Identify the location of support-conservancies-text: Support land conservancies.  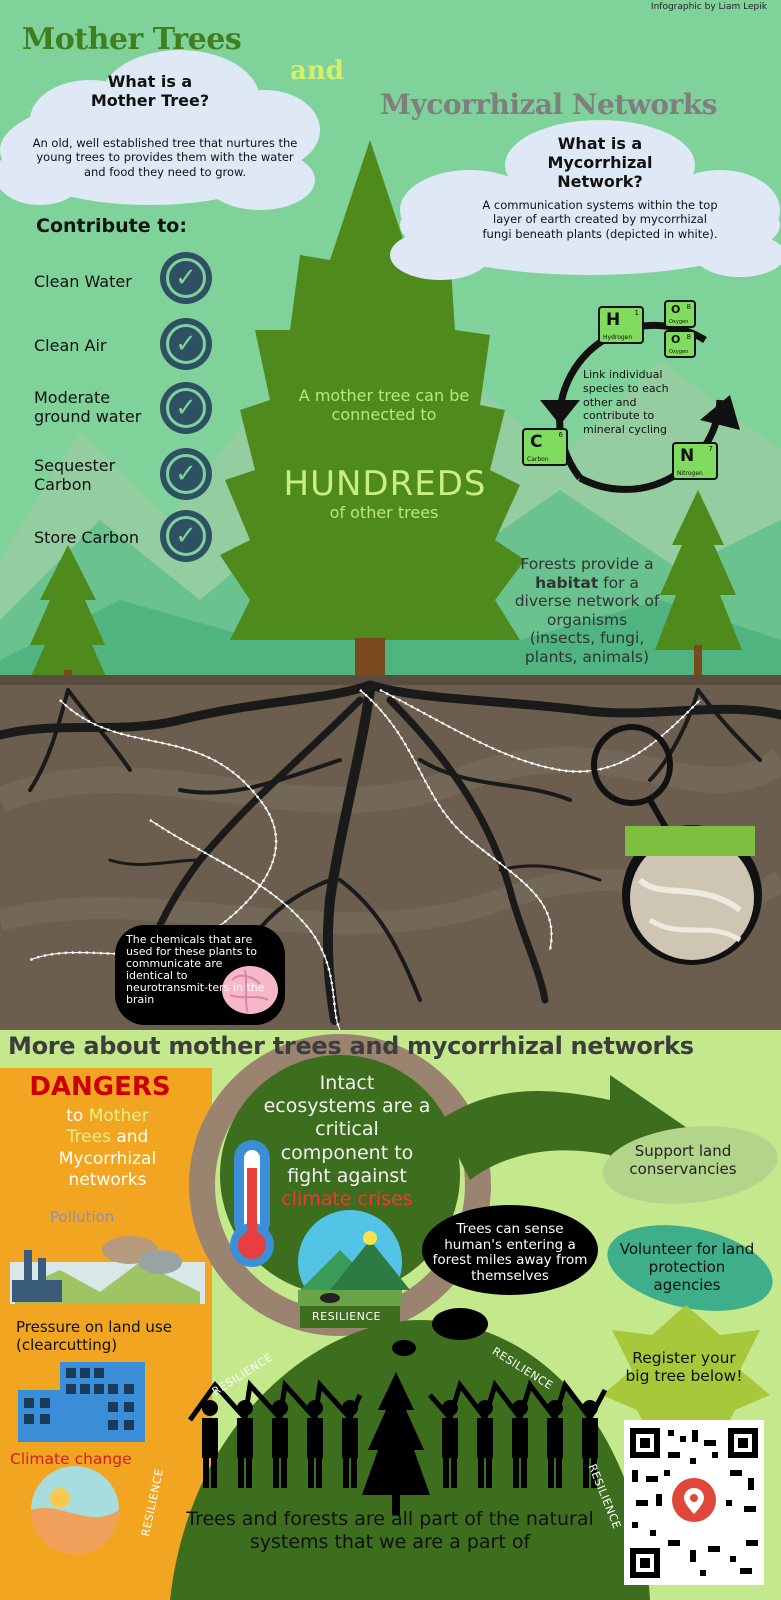
(683, 1160).